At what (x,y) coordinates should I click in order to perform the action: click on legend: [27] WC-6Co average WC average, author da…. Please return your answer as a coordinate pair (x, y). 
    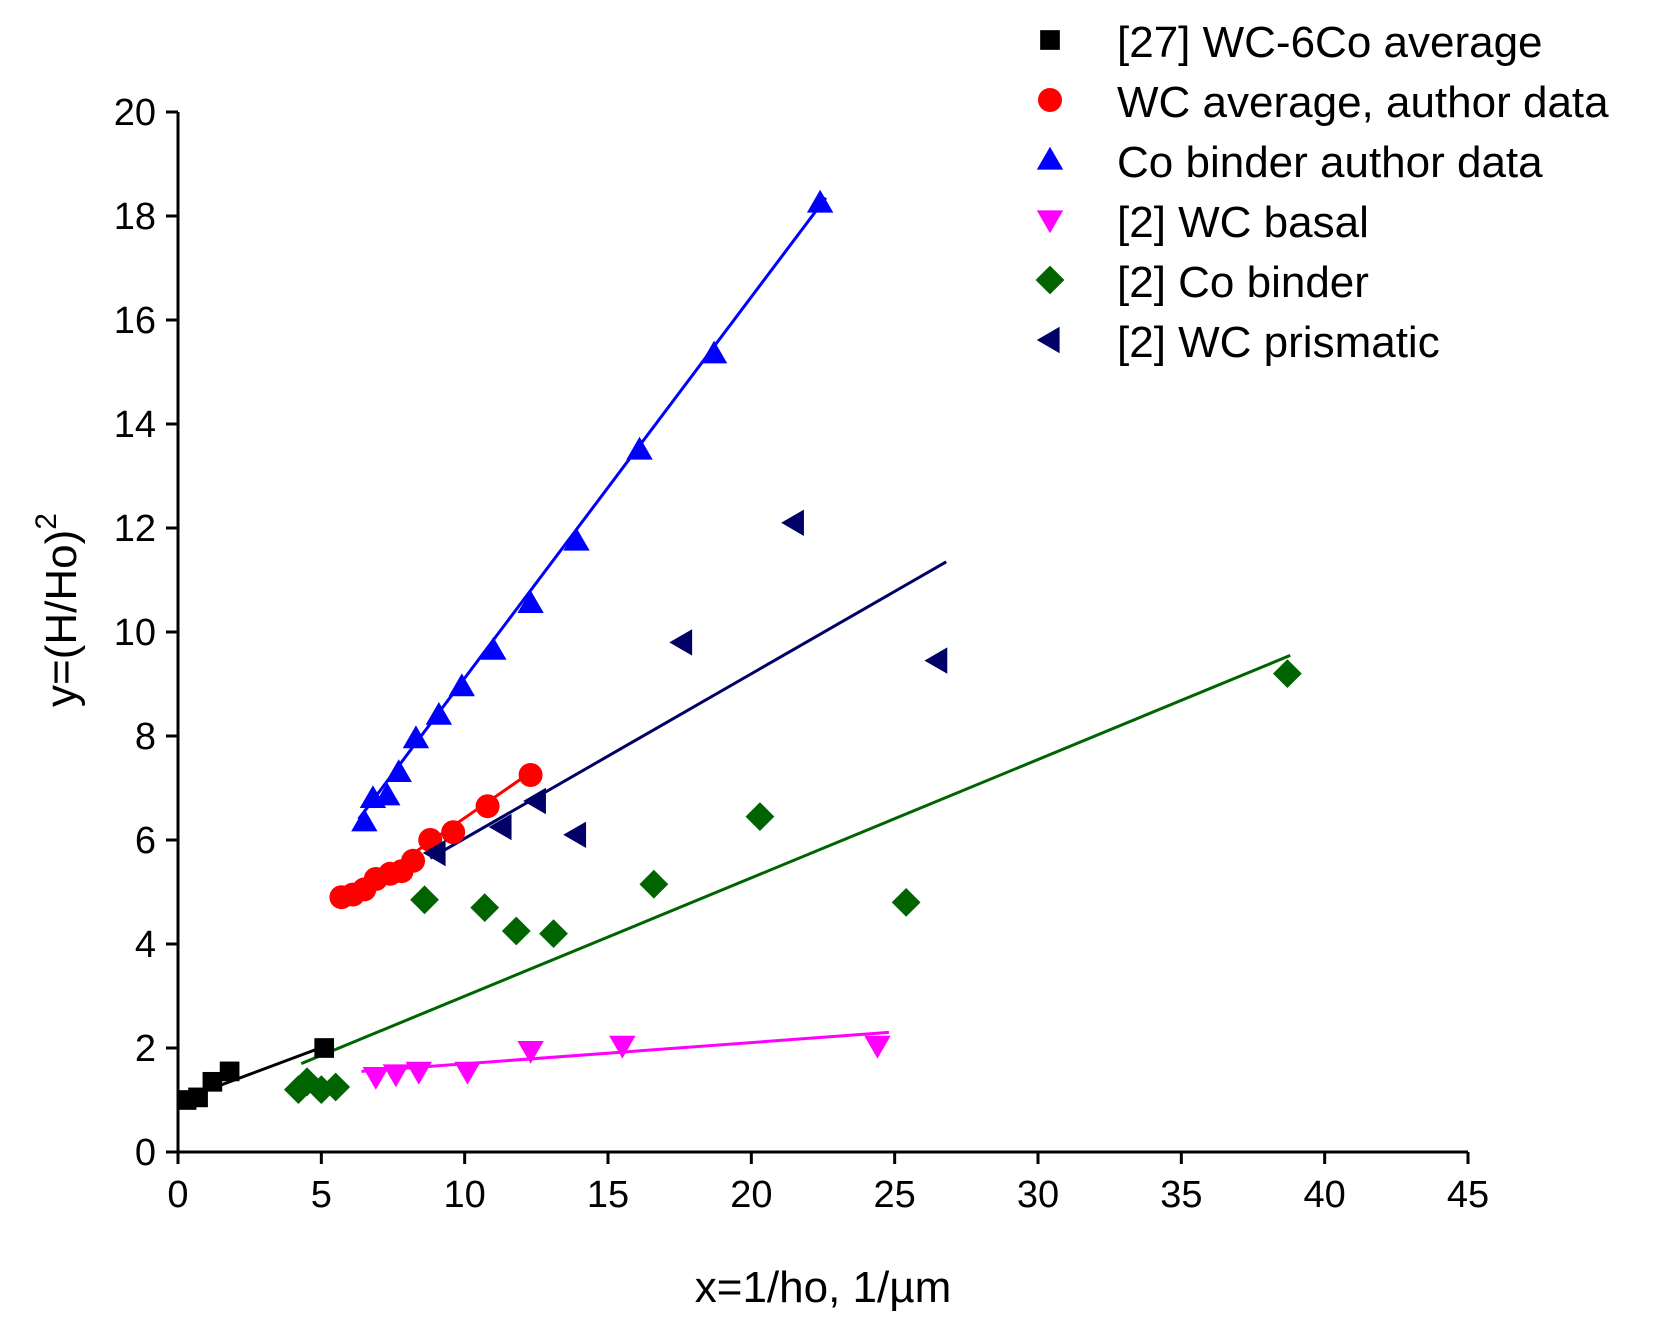
    Looking at the image, I should click on (1322, 192).